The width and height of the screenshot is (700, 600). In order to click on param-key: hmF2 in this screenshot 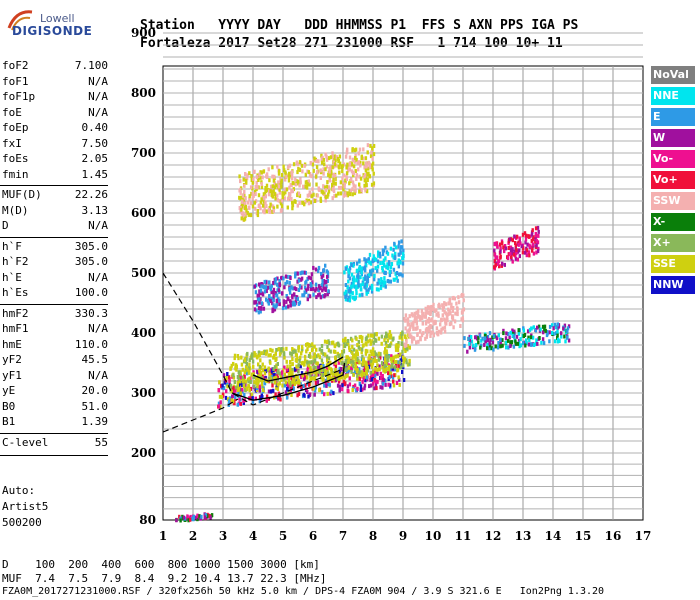, I will do `click(15, 313)`.